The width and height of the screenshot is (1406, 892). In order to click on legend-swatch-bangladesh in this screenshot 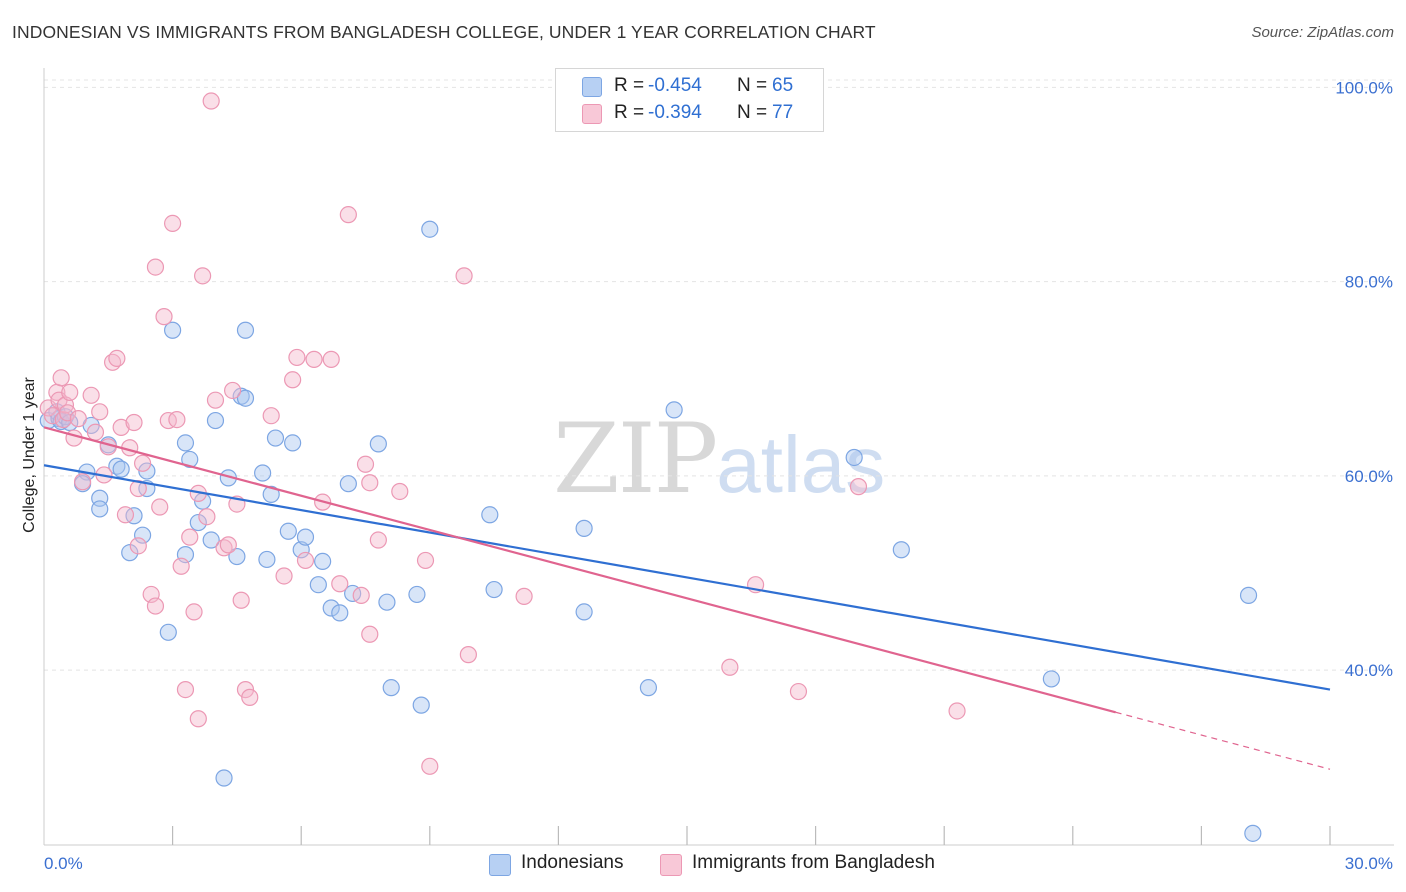, I will do `click(592, 114)`.